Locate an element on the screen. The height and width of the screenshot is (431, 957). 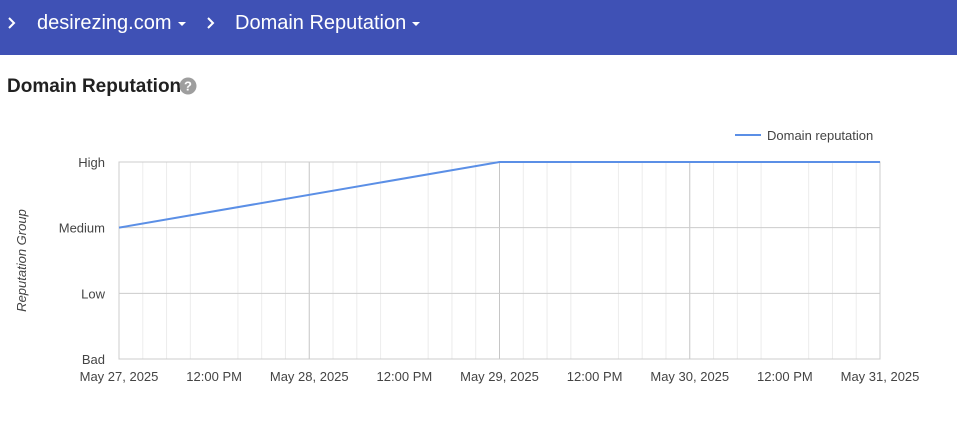
page-title: Domain Reputation is located at coordinates (94, 86).